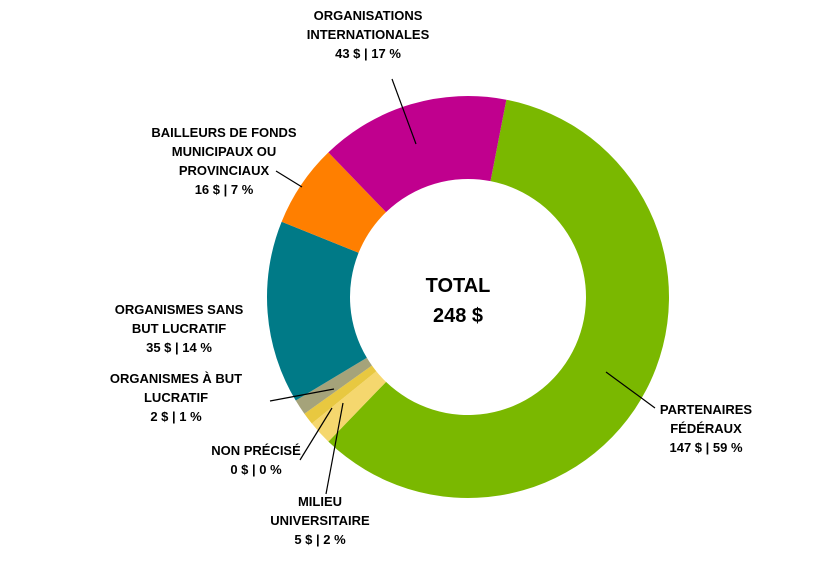 This screenshot has width=824, height=561. Describe the element at coordinates (224, 170) in the screenshot. I see `label-bailleurs-de-fonds-municipaux-ou-provinciaux-name-line: PROVINCIAUX` at that location.